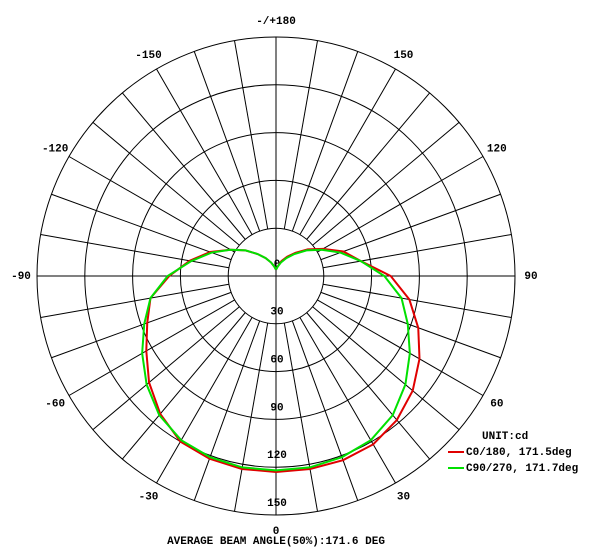 Image resolution: width=592 pixels, height=553 pixels. What do you see at coordinates (276, 313) in the screenshot?
I see `radial-label: 30` at bounding box center [276, 313].